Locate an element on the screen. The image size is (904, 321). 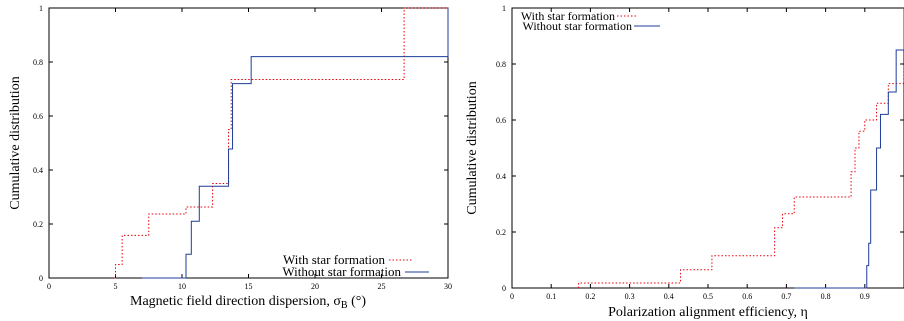
x-tick-label: 20 is located at coordinates (315, 286).